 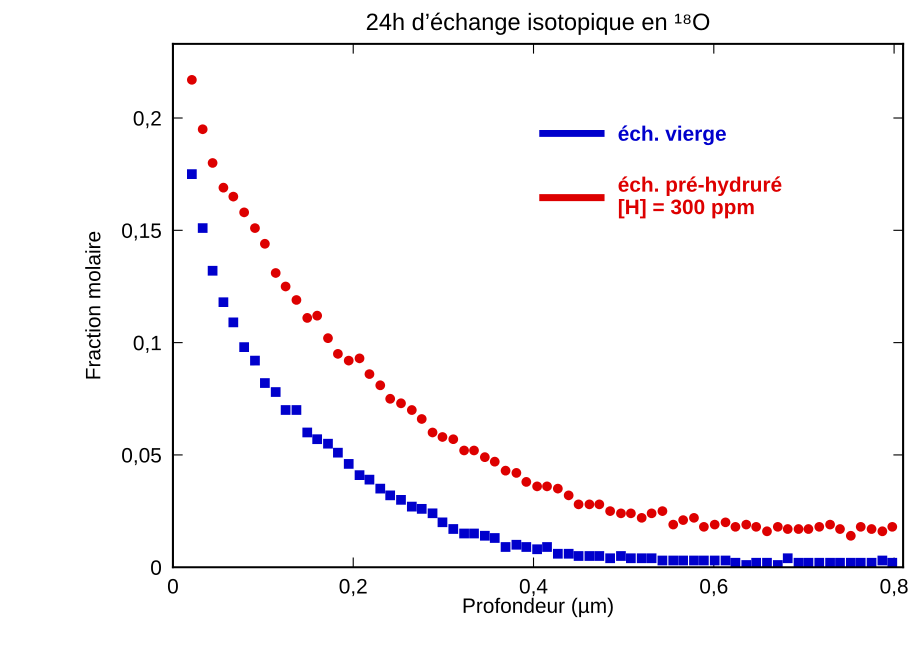 What do you see at coordinates (147, 344) in the screenshot?
I see `y-tick-label: 0,1` at bounding box center [147, 344].